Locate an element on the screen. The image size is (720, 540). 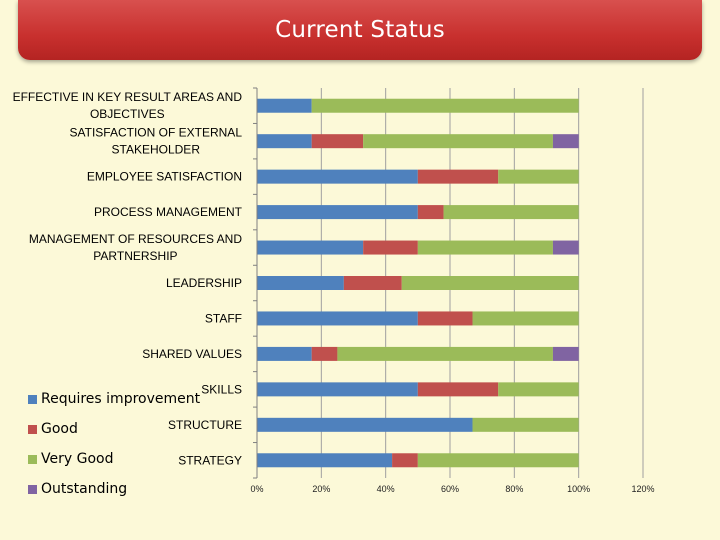
legend-label: Requires improvement is located at coordinates (121, 399).